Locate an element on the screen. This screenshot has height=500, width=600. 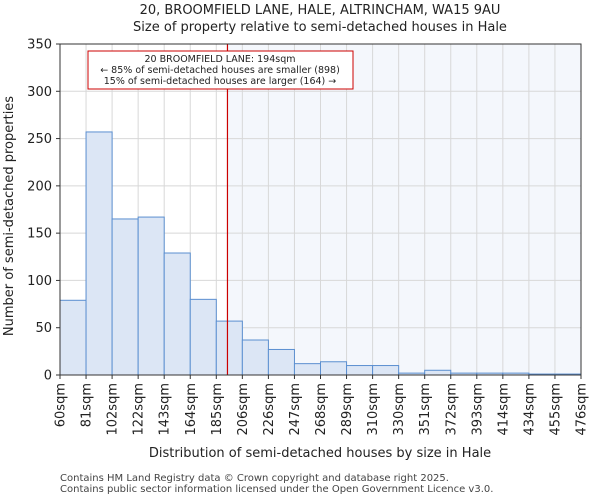
y-tick-label: 50 is located at coordinates (43, 328).